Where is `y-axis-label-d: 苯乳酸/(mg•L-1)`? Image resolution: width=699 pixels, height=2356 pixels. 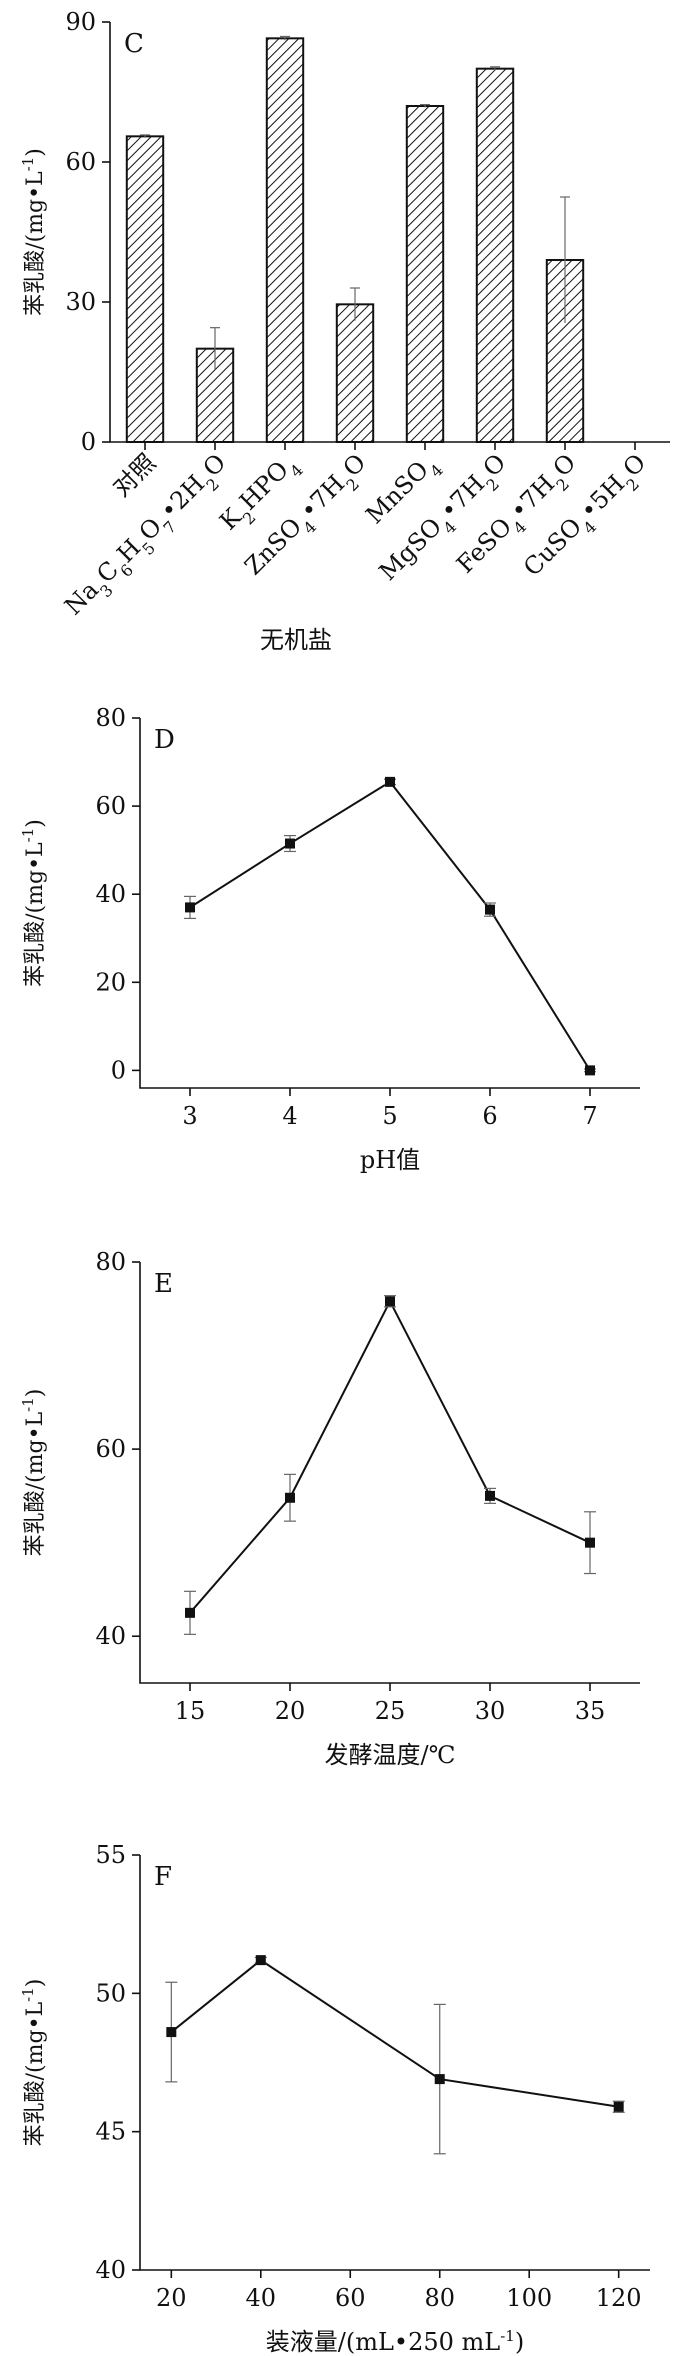 y-axis-label-d: 苯乳酸/(mg•L-1) is located at coordinates (33, 903).